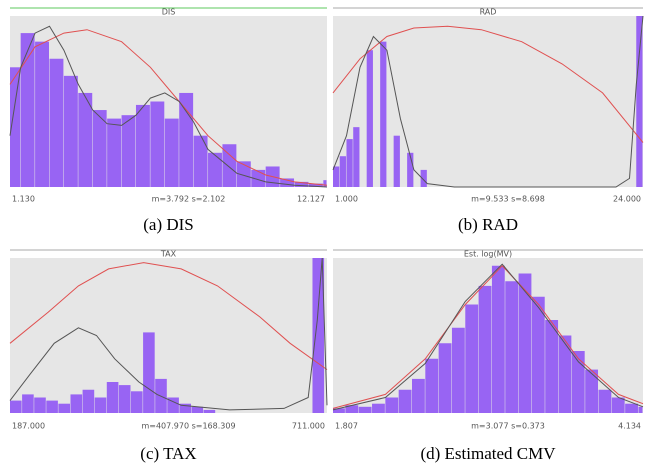 The width and height of the screenshot is (655, 471). Describe the element at coordinates (488, 453) in the screenshot. I see `caption: (d) Estimated CMV` at that location.